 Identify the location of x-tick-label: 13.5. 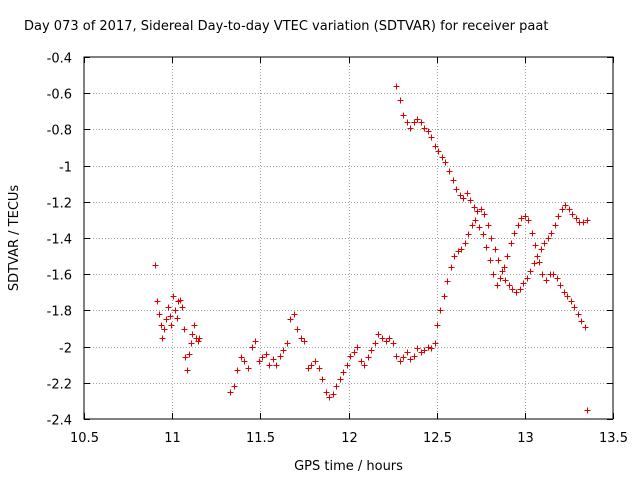
(613, 438).